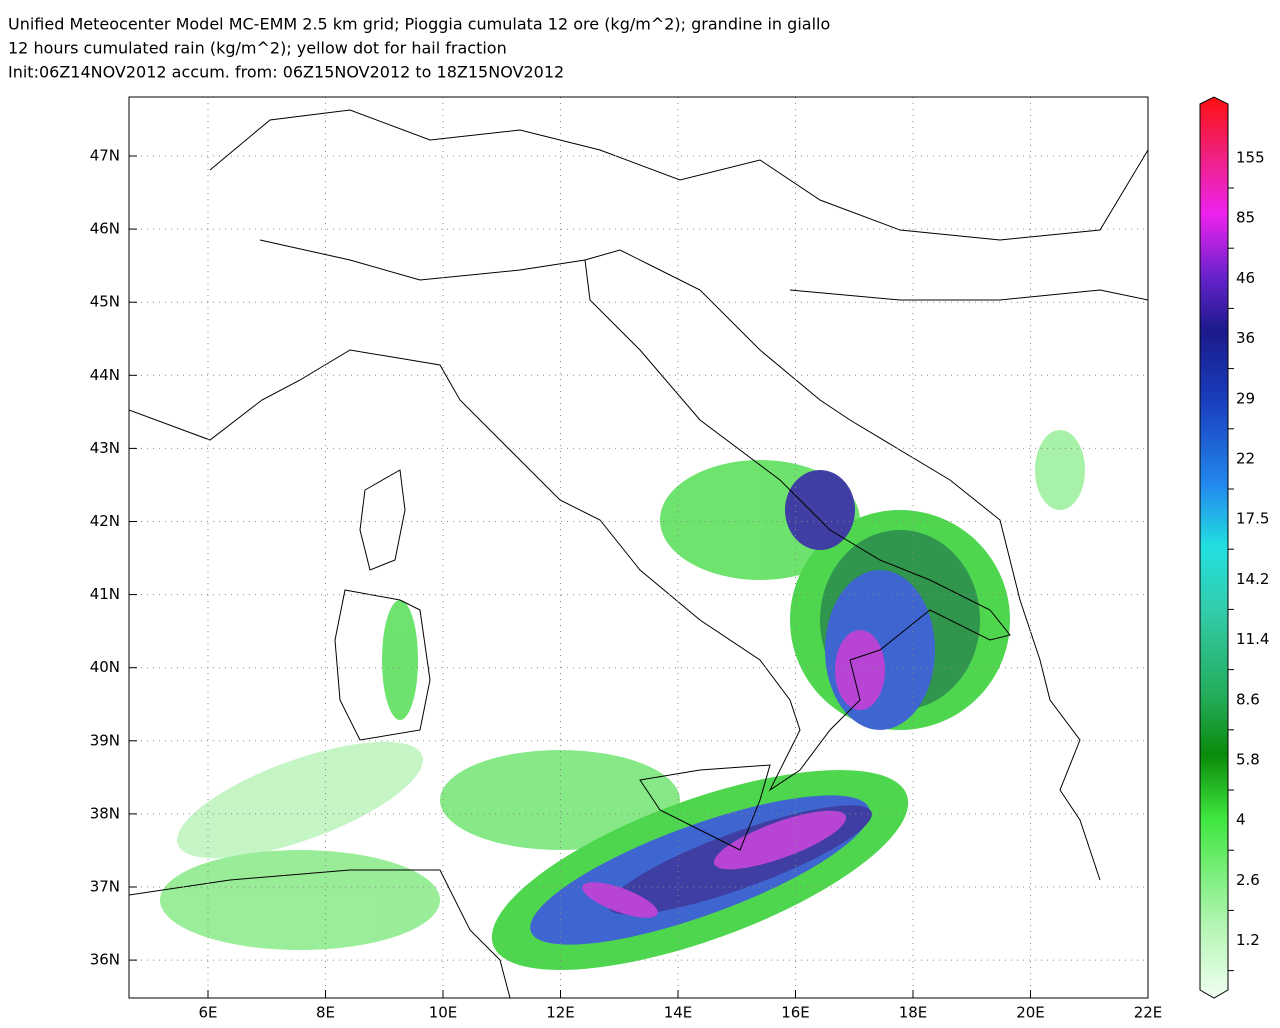 This screenshot has height=1028, width=1280. What do you see at coordinates (795, 1013) in the screenshot?
I see `lon-tick-label: 16E` at bounding box center [795, 1013].